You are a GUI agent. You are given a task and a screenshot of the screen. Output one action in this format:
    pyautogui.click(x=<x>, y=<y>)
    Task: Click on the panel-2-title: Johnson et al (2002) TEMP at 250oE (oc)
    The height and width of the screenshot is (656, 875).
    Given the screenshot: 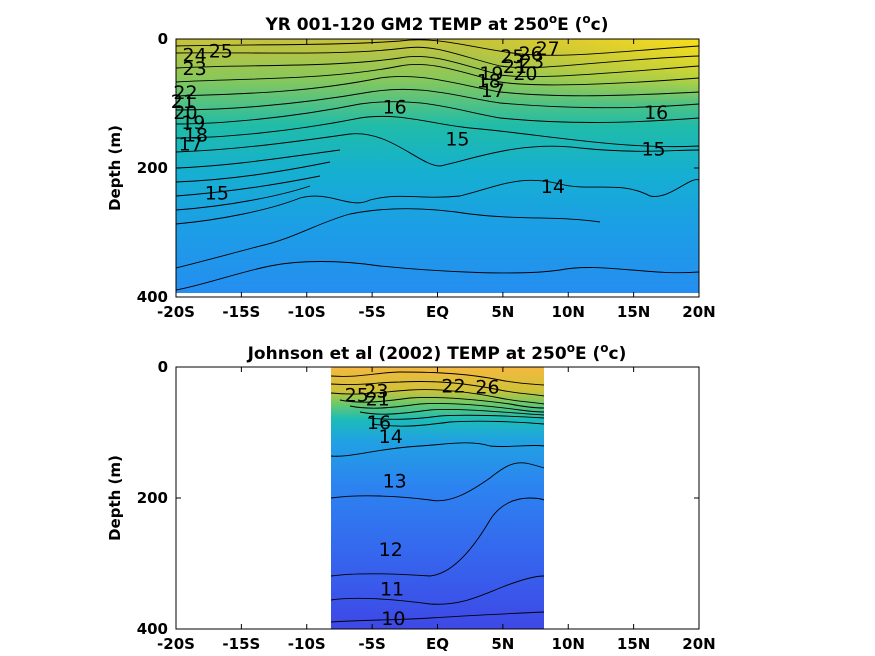 What is the action you would take?
    pyautogui.click(x=437, y=352)
    